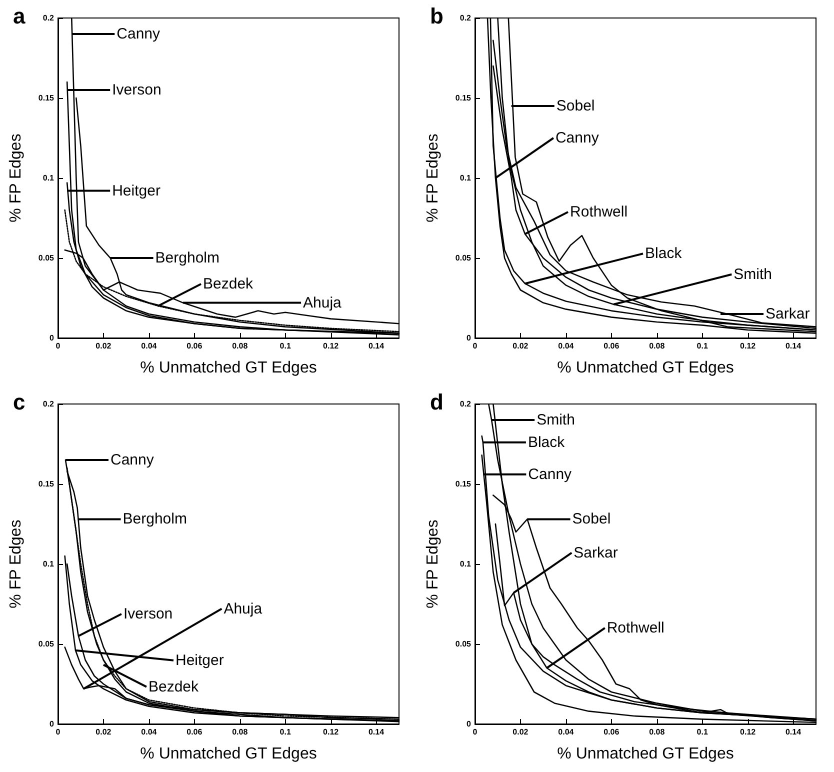 This screenshot has width=834, height=772. Describe the element at coordinates (437, 16) in the screenshot. I see `chart-title: b` at that location.